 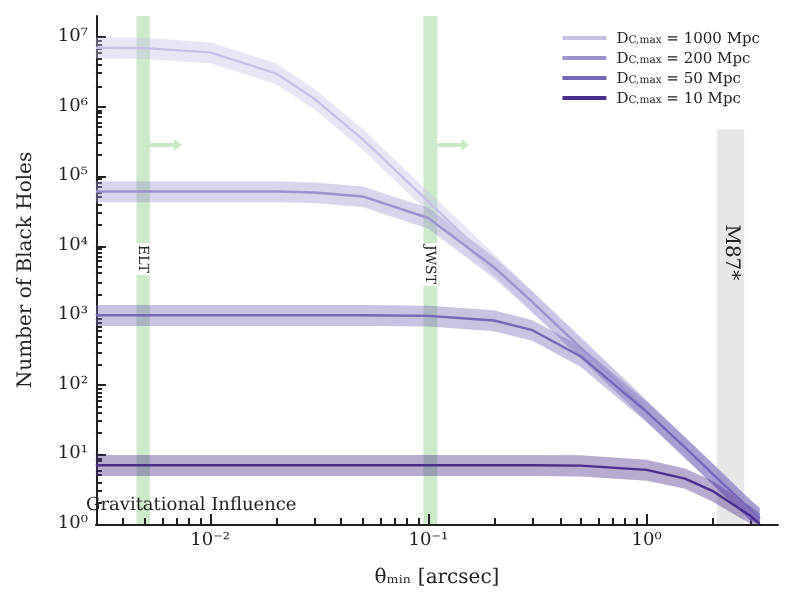 I want to click on y-tick-label: 10⁵, so click(x=73, y=176).